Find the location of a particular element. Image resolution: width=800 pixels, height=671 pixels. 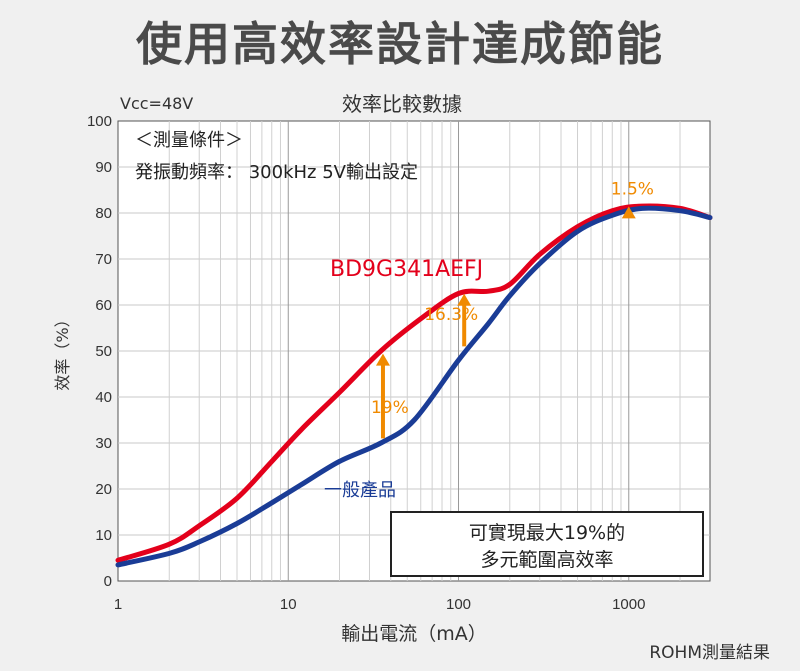

x-tick-label: 10 is located at coordinates (288, 604).